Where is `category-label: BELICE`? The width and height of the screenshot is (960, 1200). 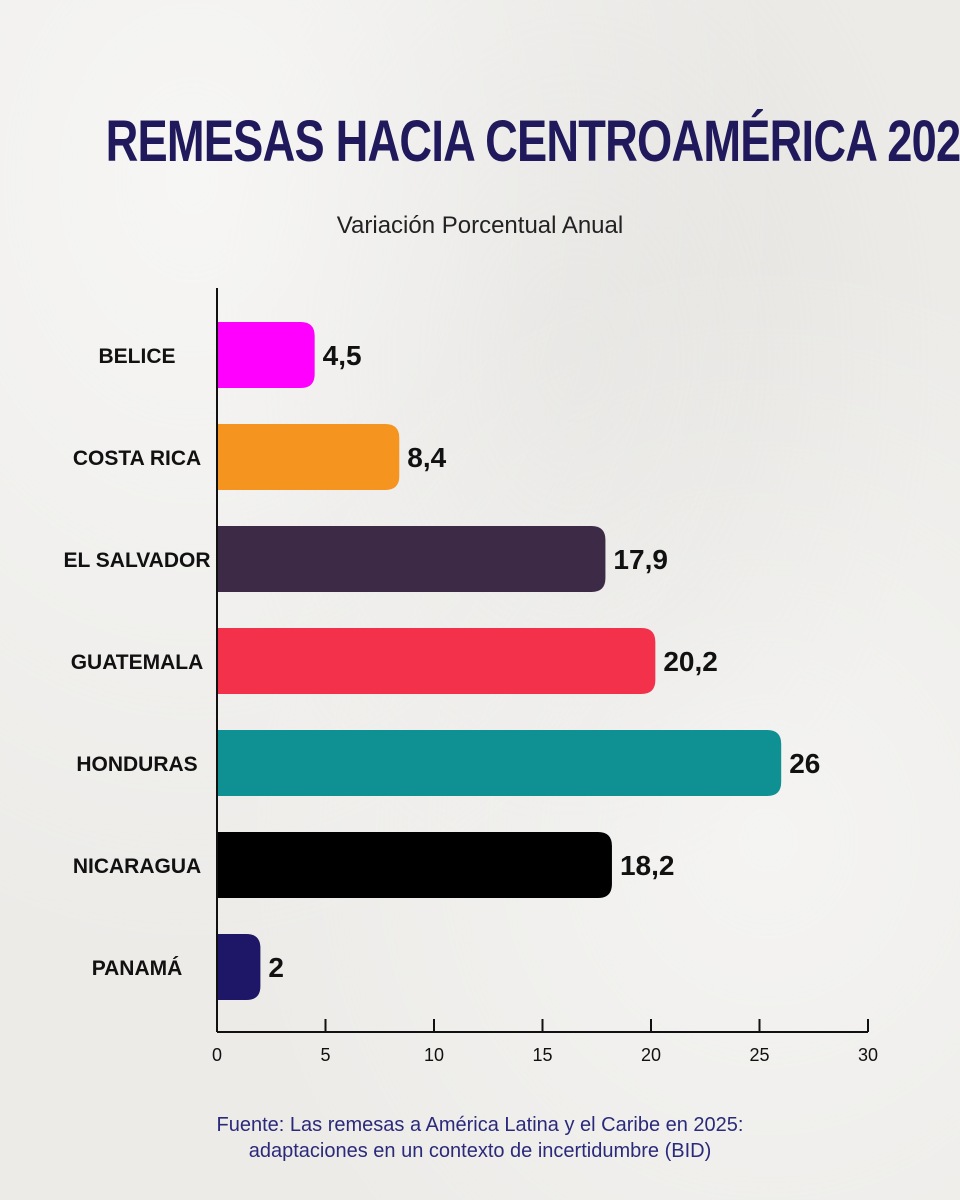 category-label: BELICE is located at coordinates (136, 356).